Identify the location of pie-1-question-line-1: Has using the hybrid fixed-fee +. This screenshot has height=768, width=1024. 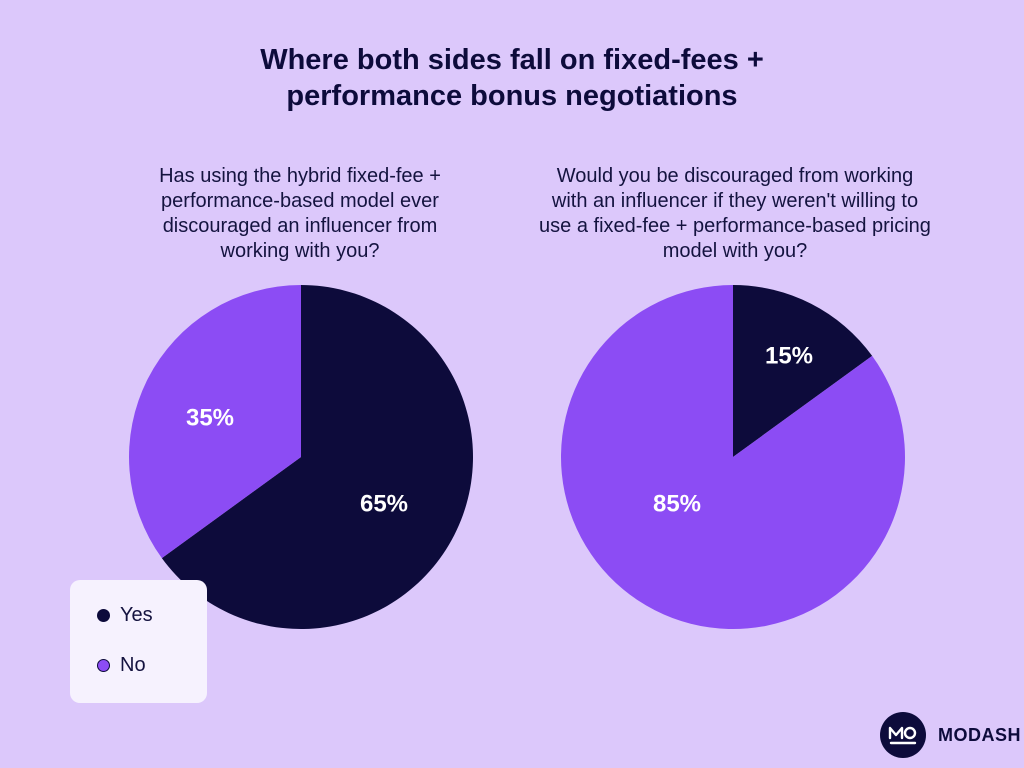
(300, 176).